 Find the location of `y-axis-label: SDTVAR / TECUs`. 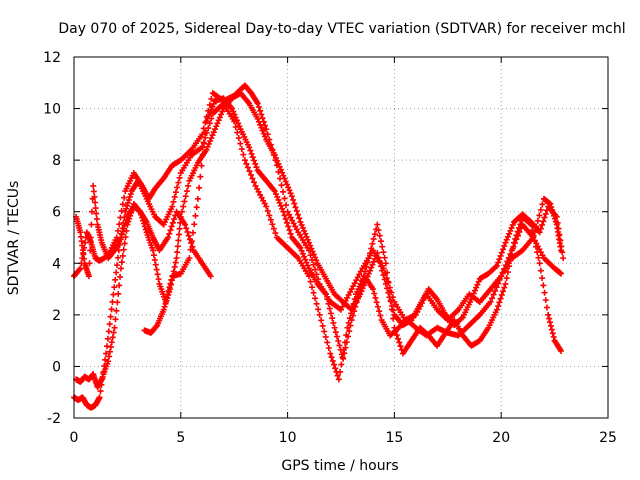

y-axis-label: SDTVAR / TECUs is located at coordinates (14, 238).